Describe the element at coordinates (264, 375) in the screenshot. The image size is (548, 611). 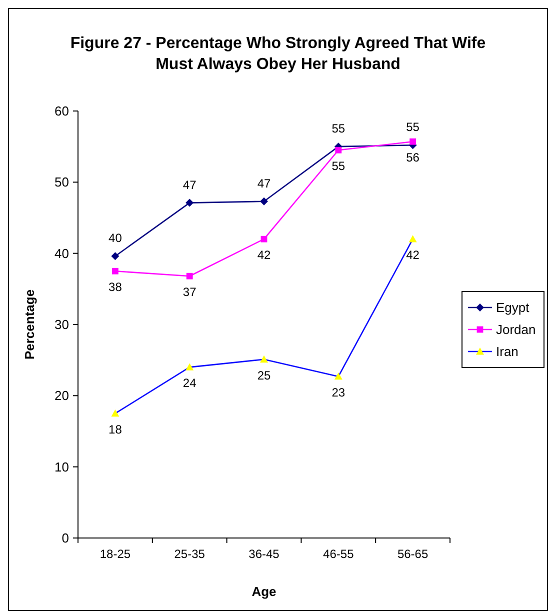
I see `data-label: 25` at that location.